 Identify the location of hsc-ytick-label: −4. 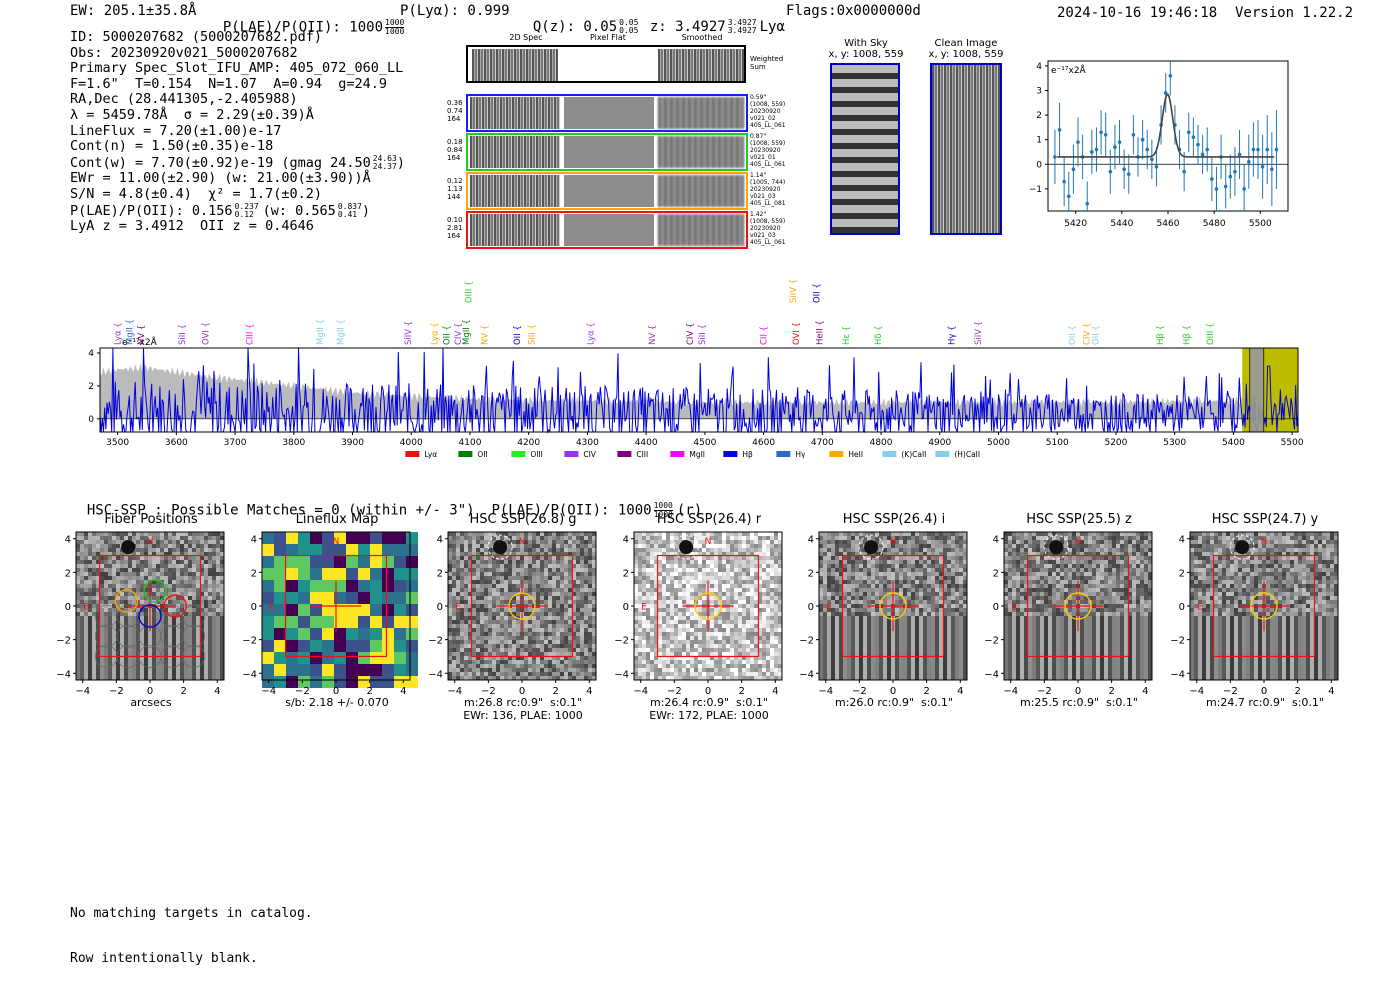
(435, 674).